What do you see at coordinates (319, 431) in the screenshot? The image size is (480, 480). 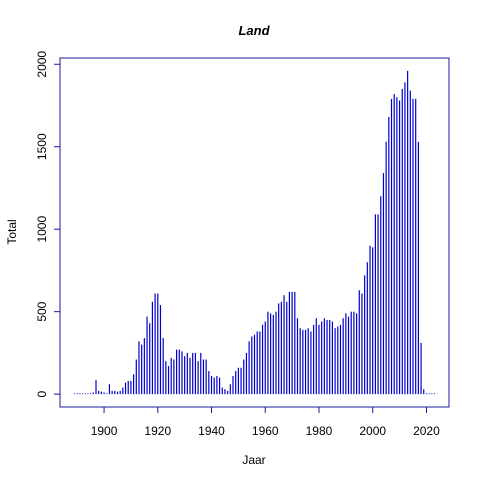 I see `x-tick-label: 1980` at bounding box center [319, 431].